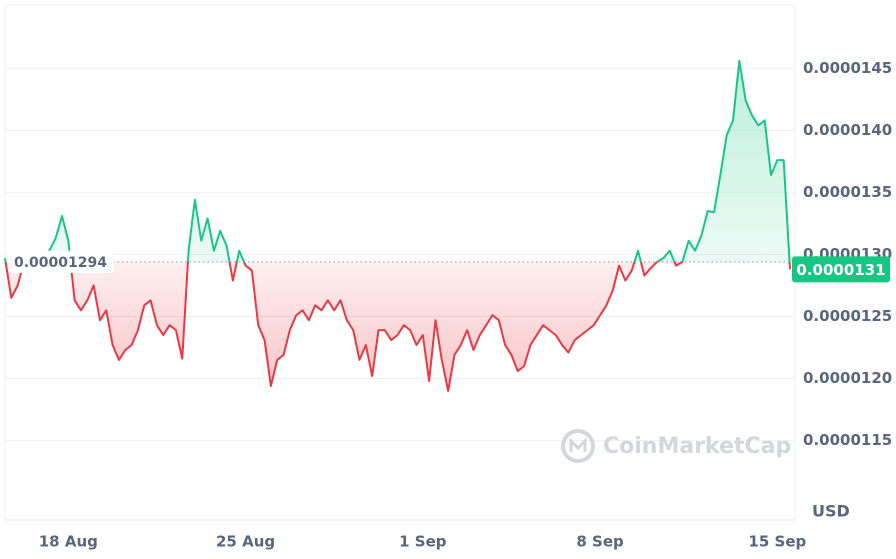 The image size is (896, 559). What do you see at coordinates (423, 542) in the screenshot?
I see `x-tick-label: 1 Sep` at bounding box center [423, 542].